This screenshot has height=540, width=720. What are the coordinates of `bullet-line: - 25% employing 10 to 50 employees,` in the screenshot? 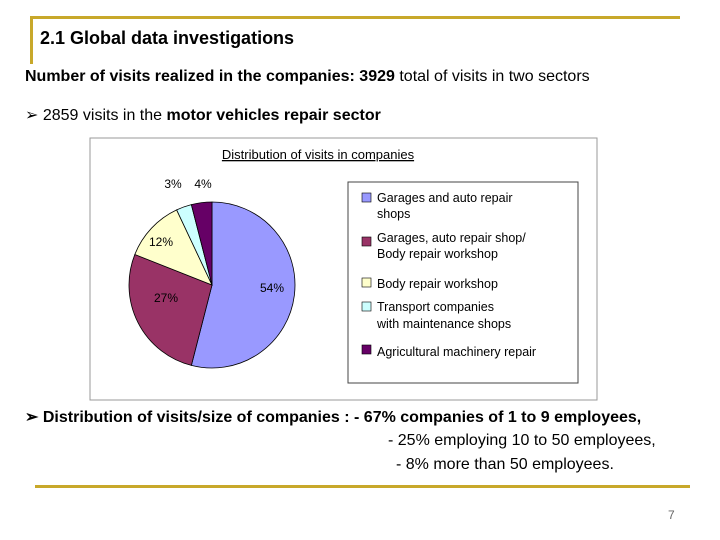 It's located at (522, 440).